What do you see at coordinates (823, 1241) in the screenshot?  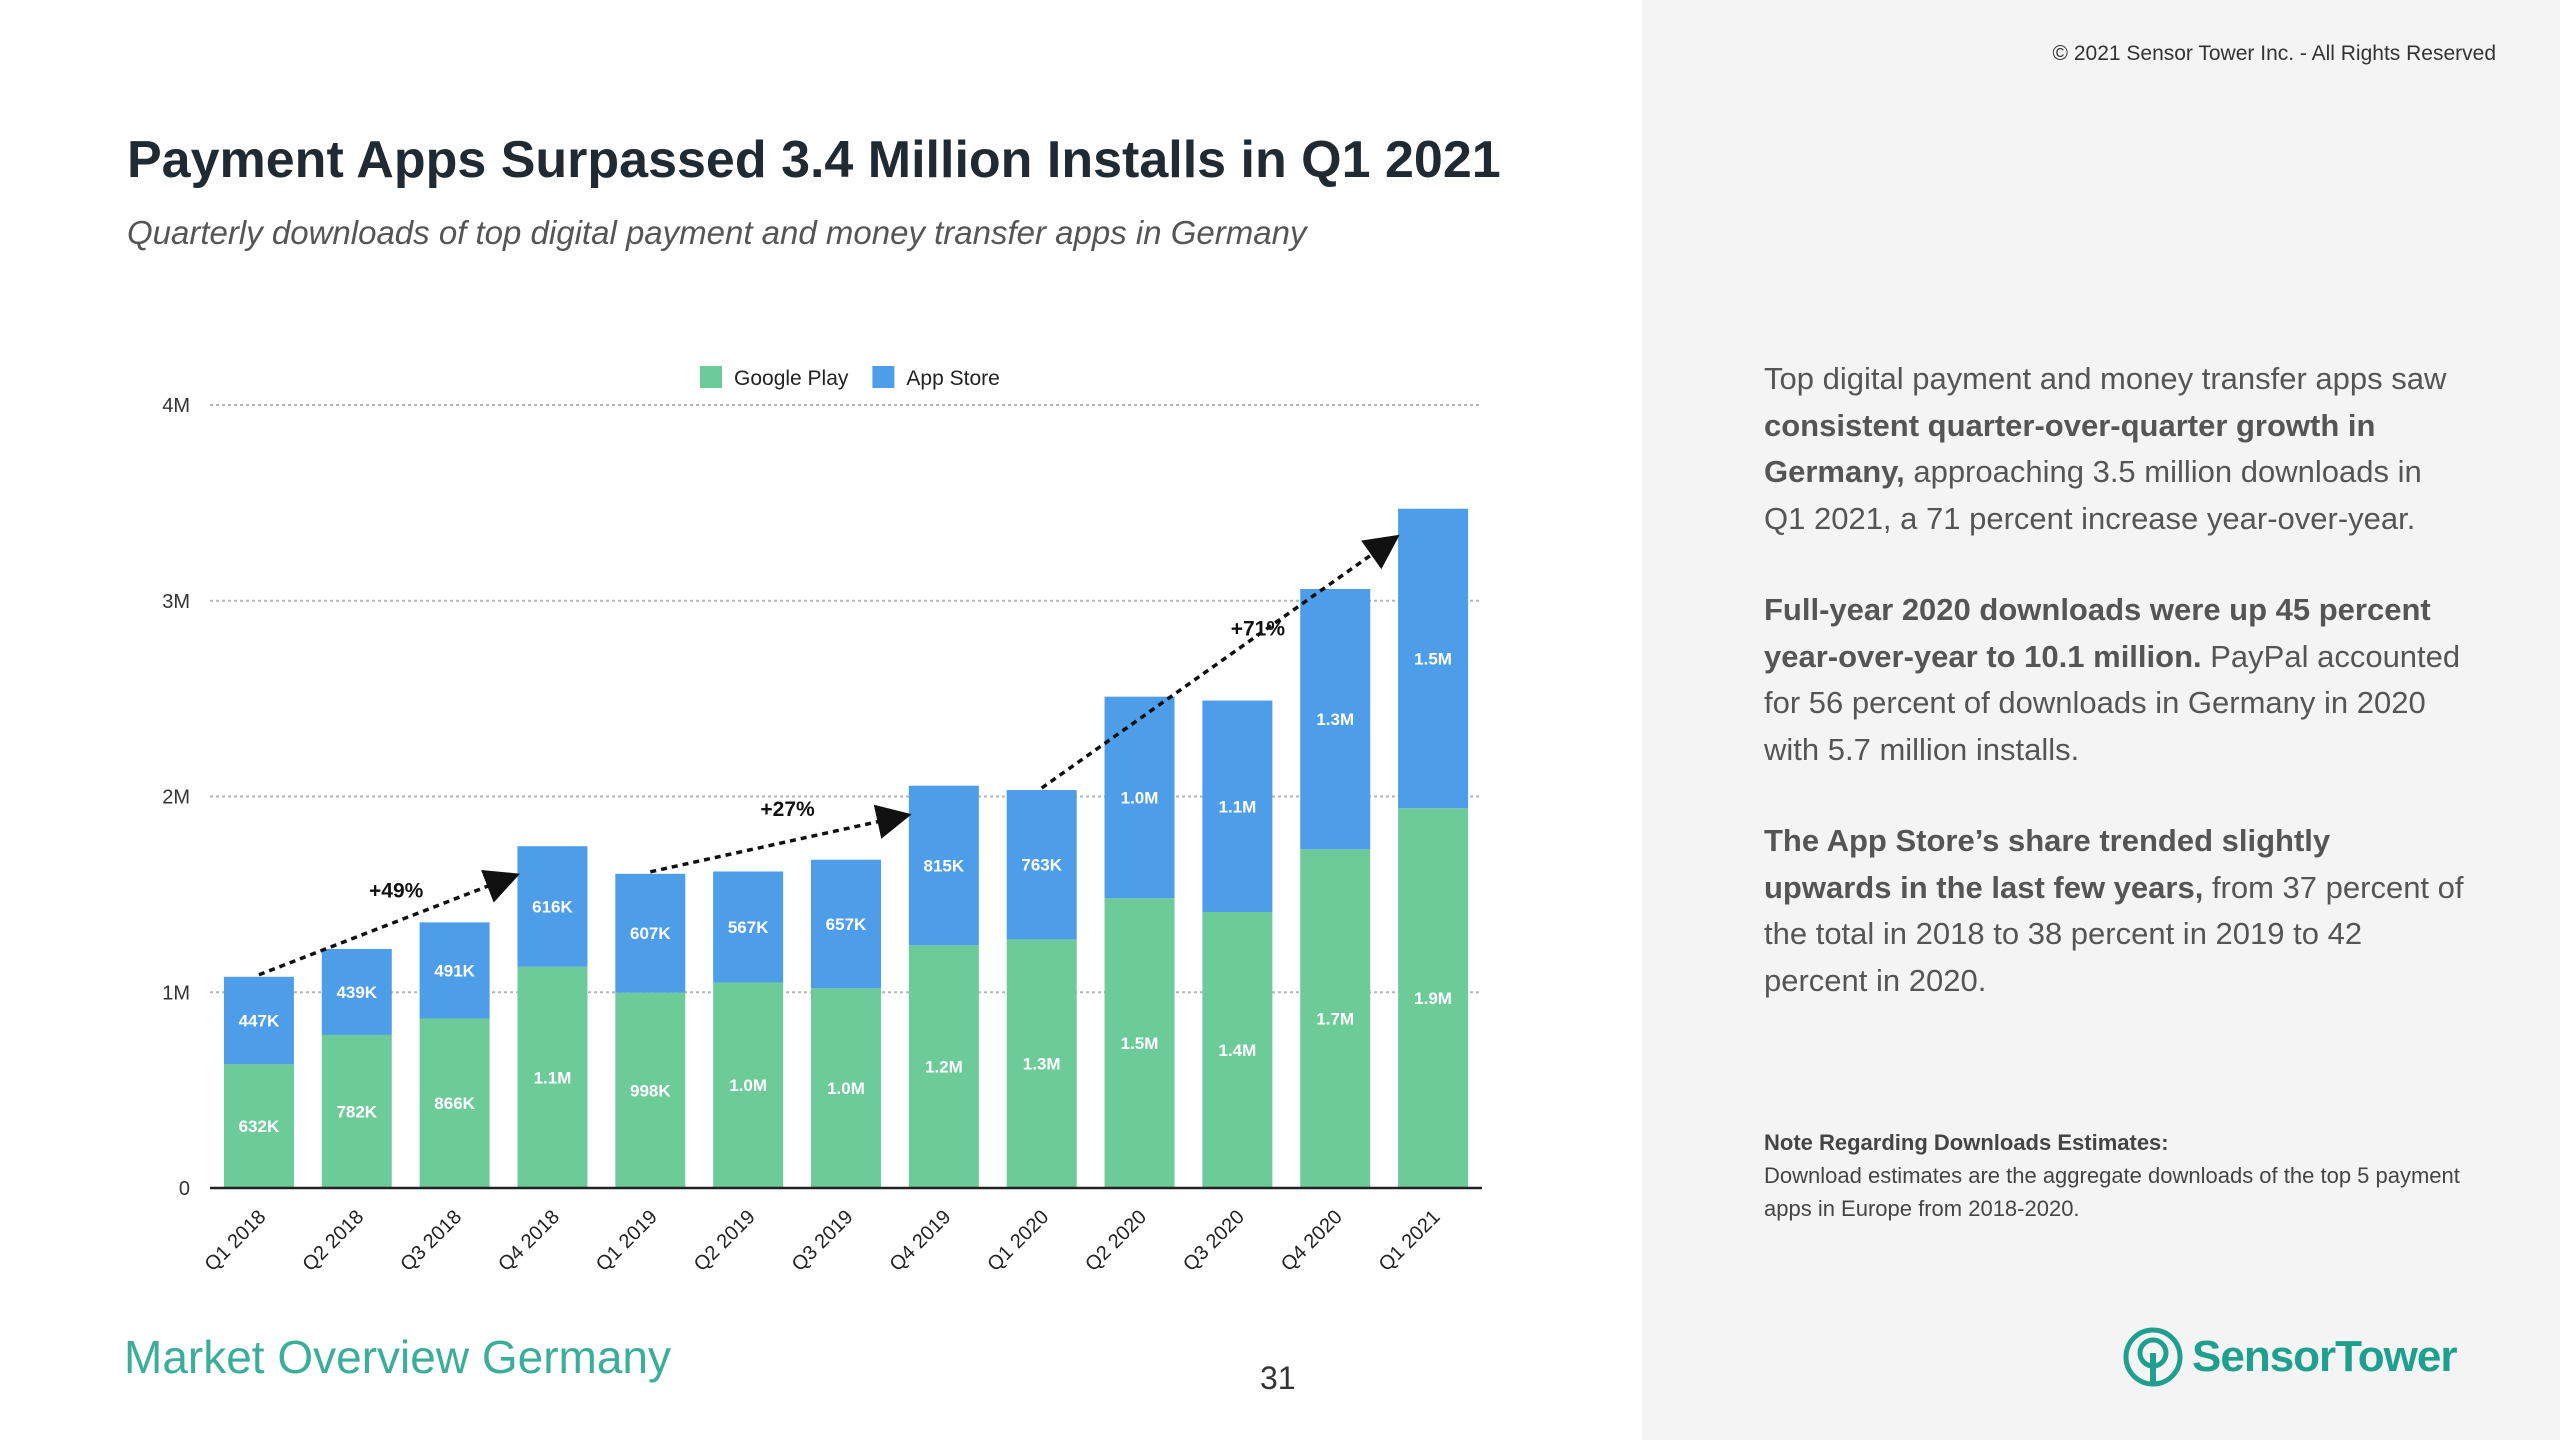 I see `x-tick-label: Q3 2019` at bounding box center [823, 1241].